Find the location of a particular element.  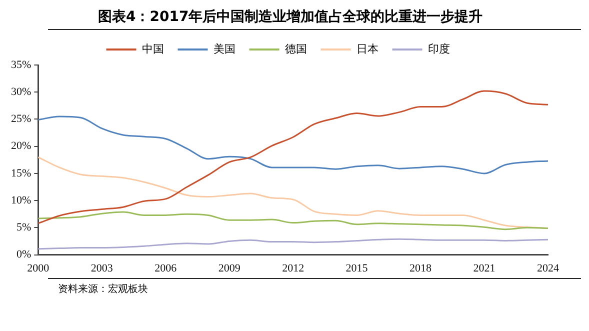

legend-label: 印度 is located at coordinates (439, 49).